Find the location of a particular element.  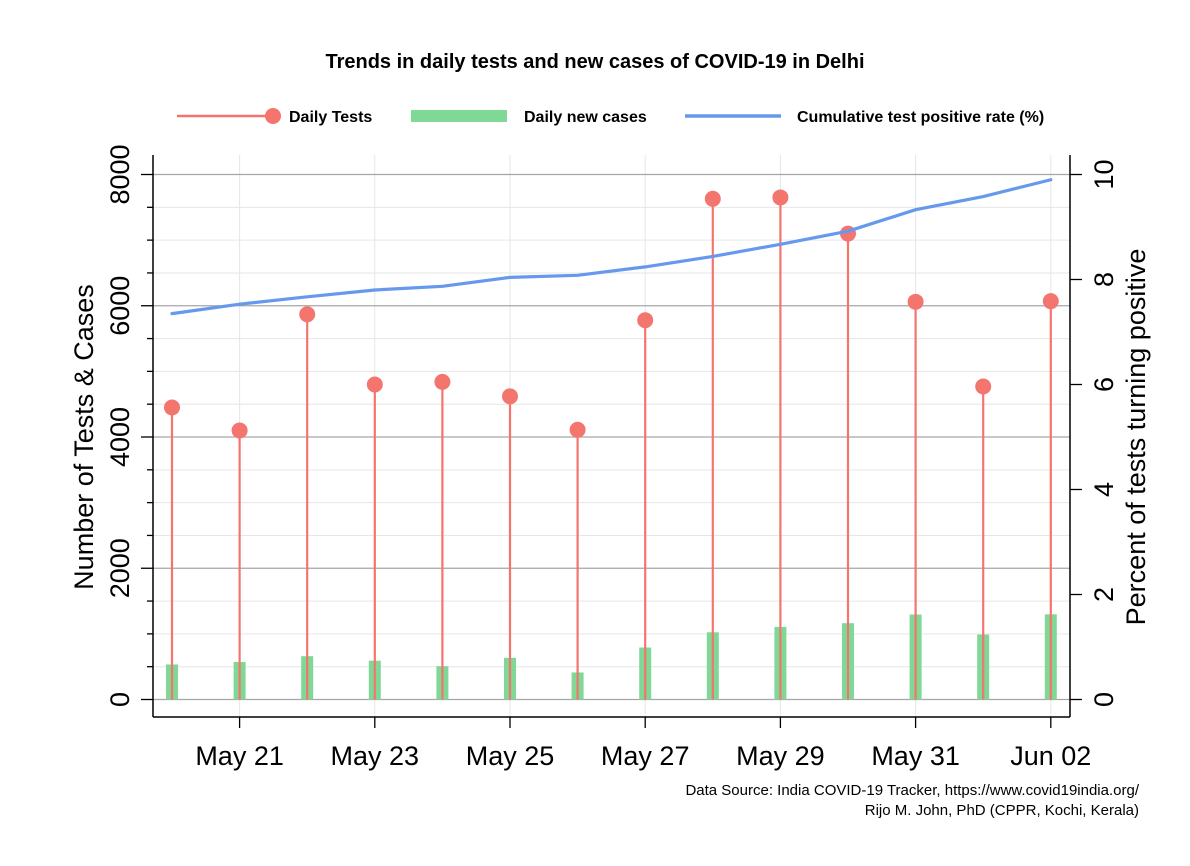

legend-daily-tests-label: Daily Tests is located at coordinates (330, 117).